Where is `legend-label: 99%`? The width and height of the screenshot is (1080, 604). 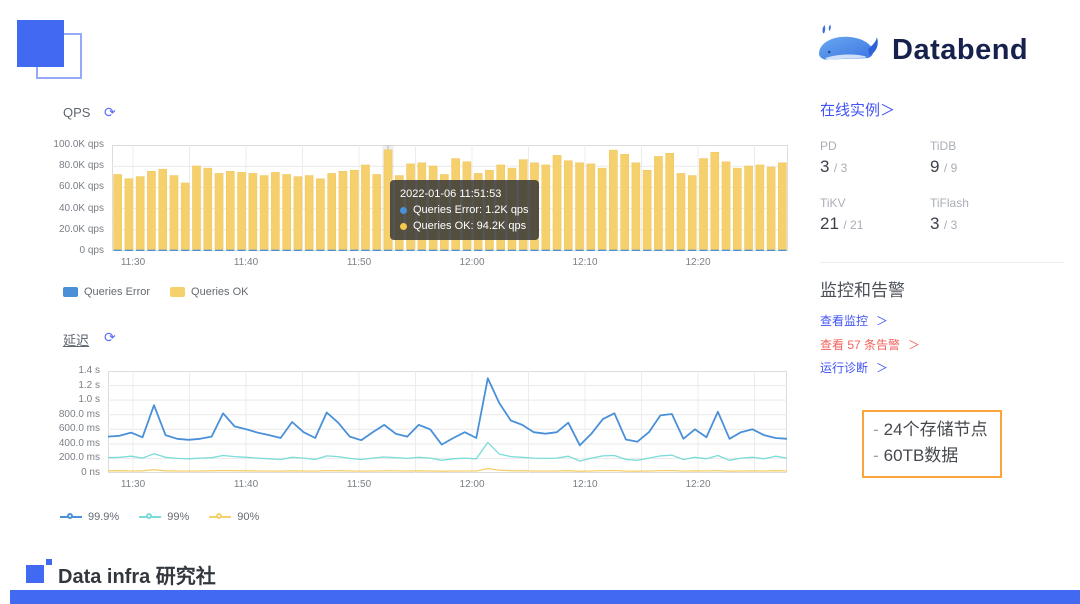
legend-label: 99% is located at coordinates (178, 517).